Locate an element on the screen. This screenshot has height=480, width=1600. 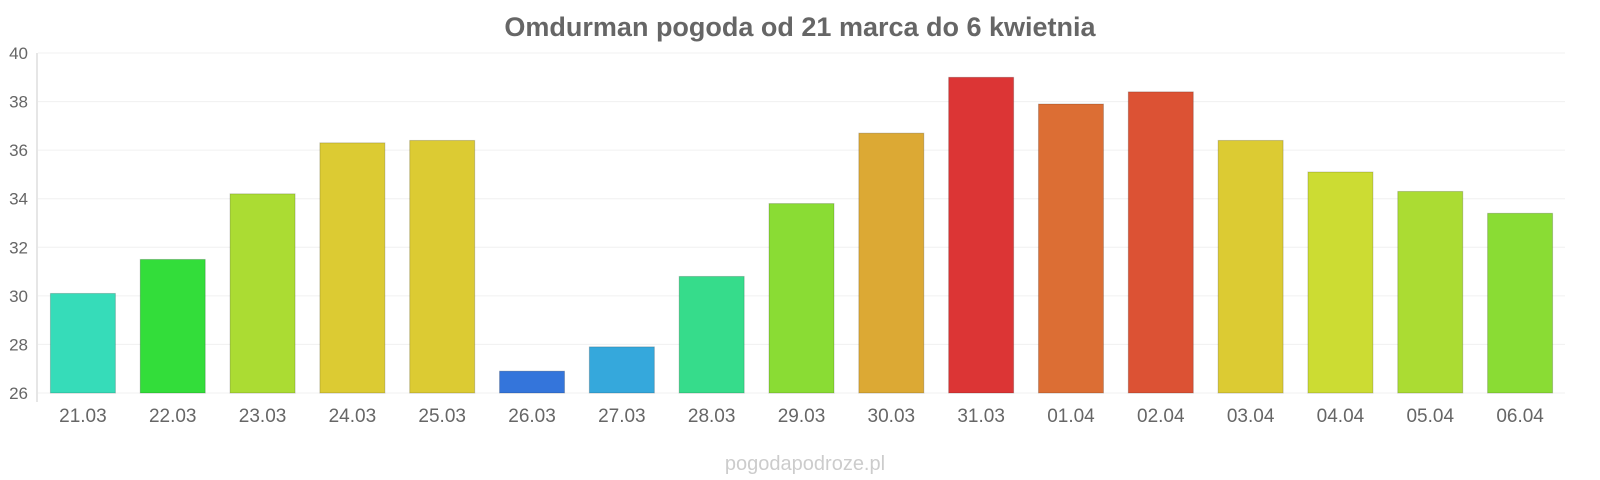
x-tick-label: 24.03 is located at coordinates (353, 416).